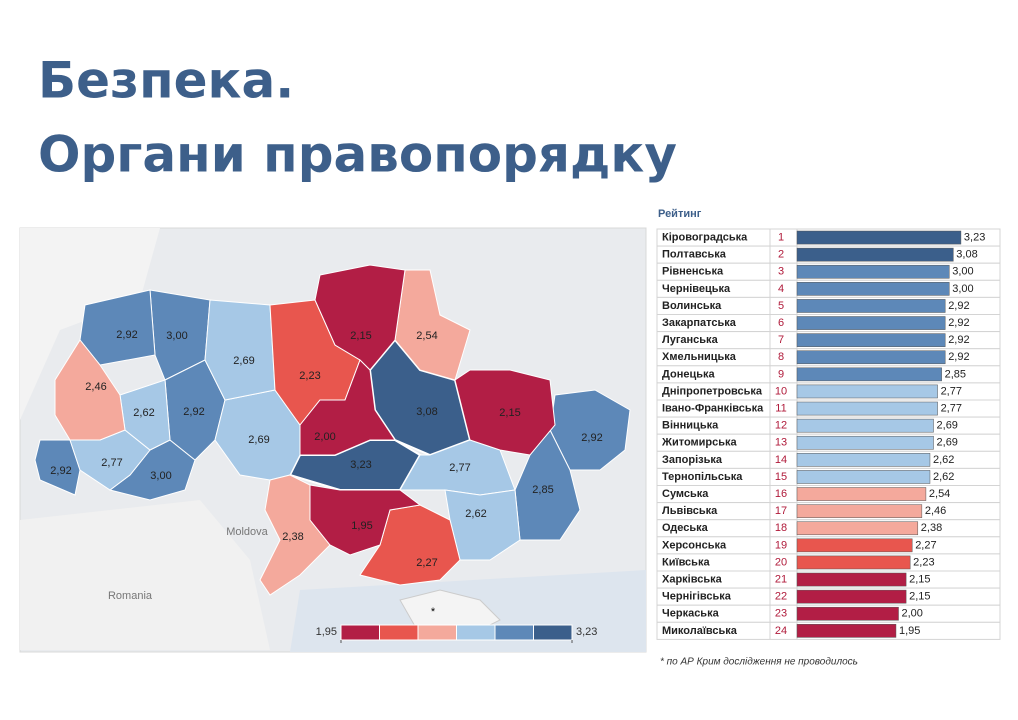  Describe the element at coordinates (955, 374) in the screenshot. I see `value-label: 2,85` at that location.